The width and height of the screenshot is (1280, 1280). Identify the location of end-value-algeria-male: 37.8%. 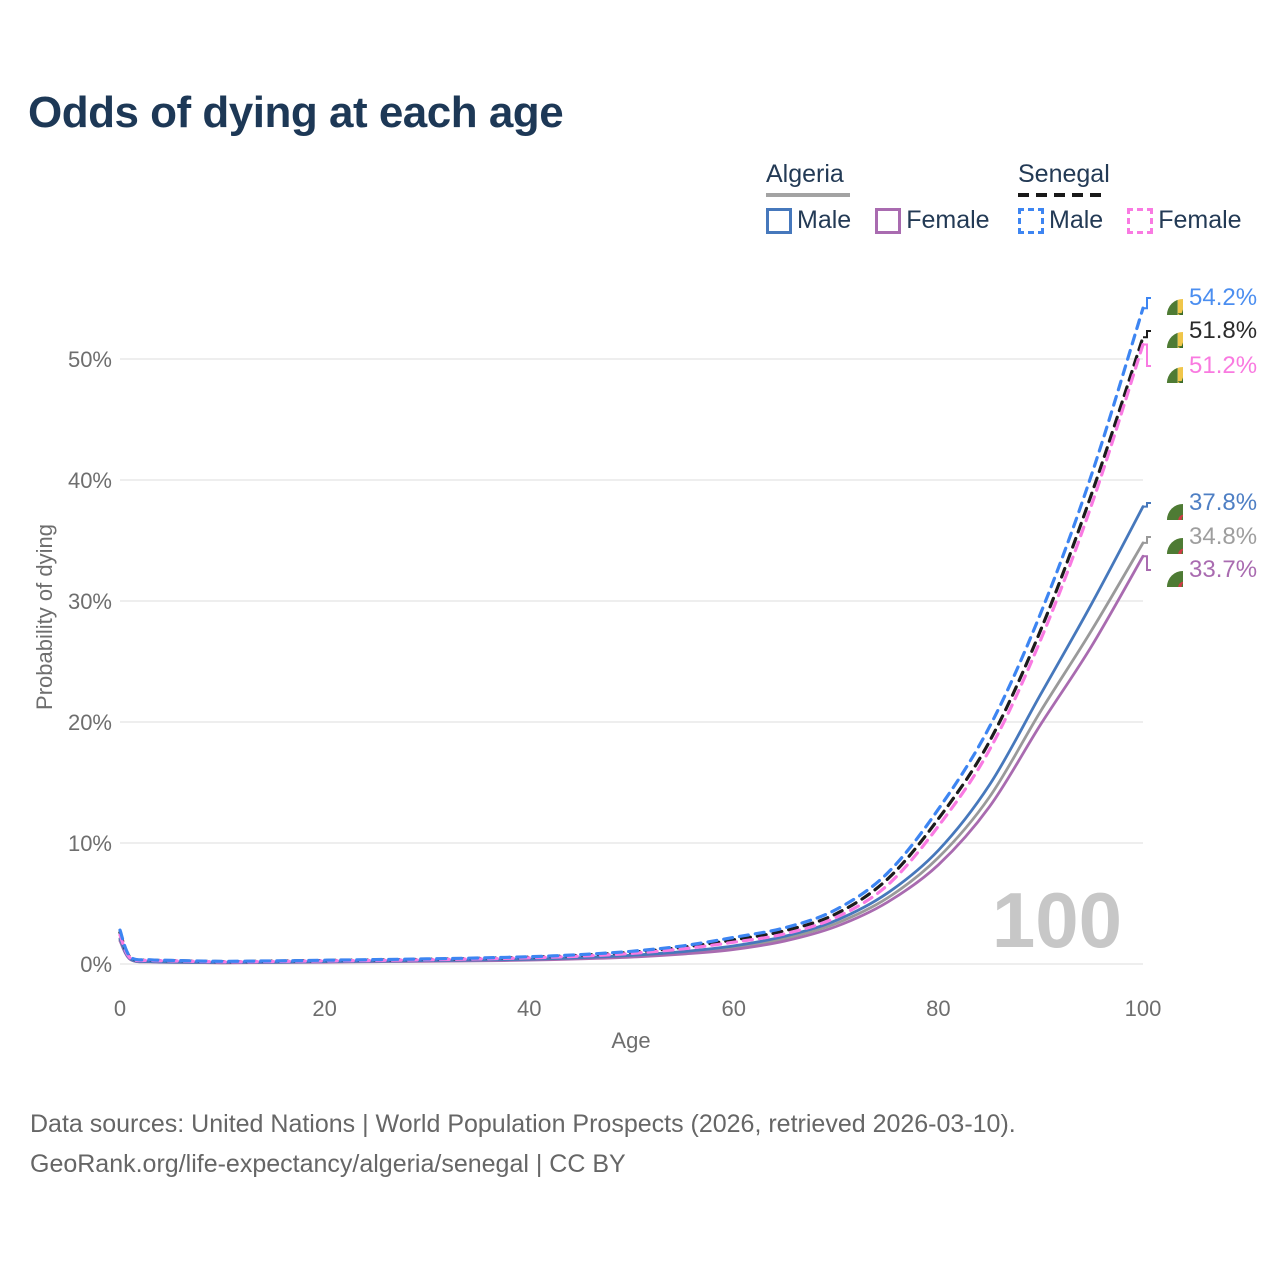
(1223, 502).